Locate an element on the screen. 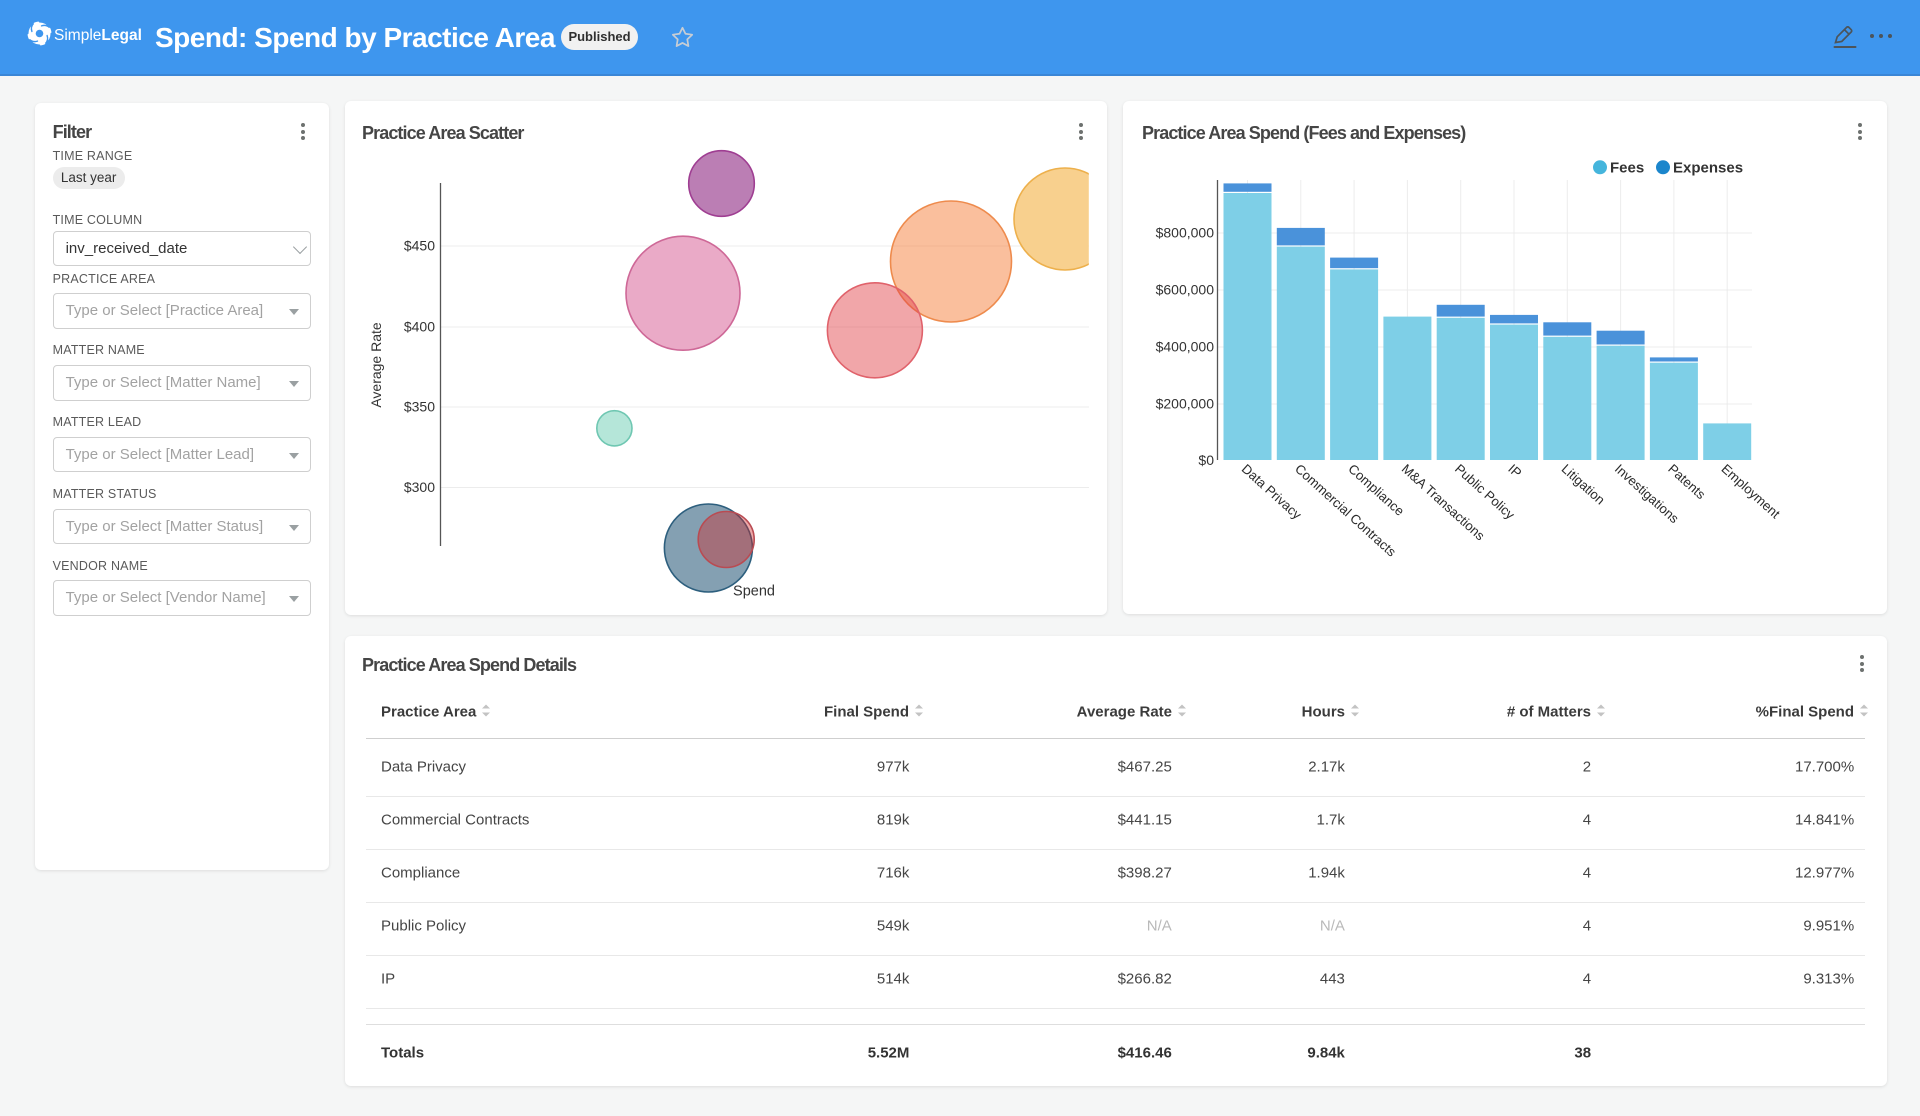  svg-text: $450 is located at coordinates (419, 246).